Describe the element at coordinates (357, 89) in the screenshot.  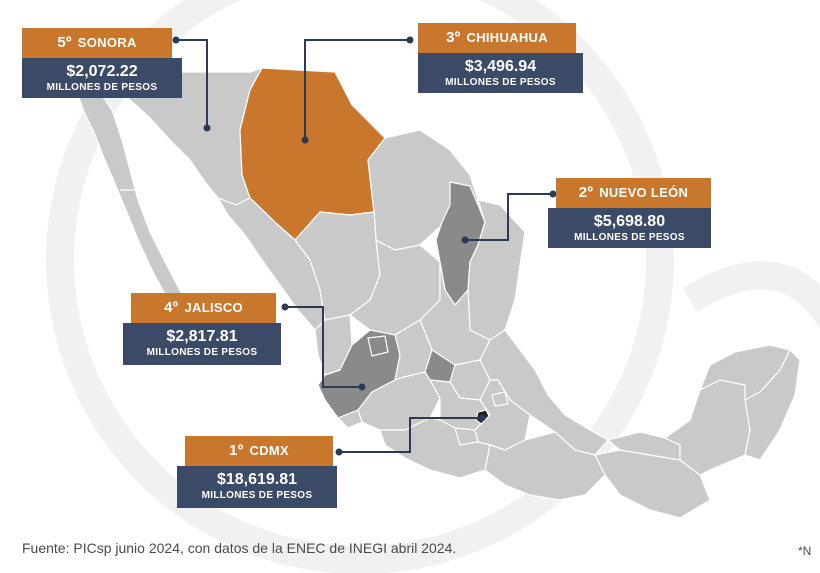
I see `leader-line-chihuahua` at that location.